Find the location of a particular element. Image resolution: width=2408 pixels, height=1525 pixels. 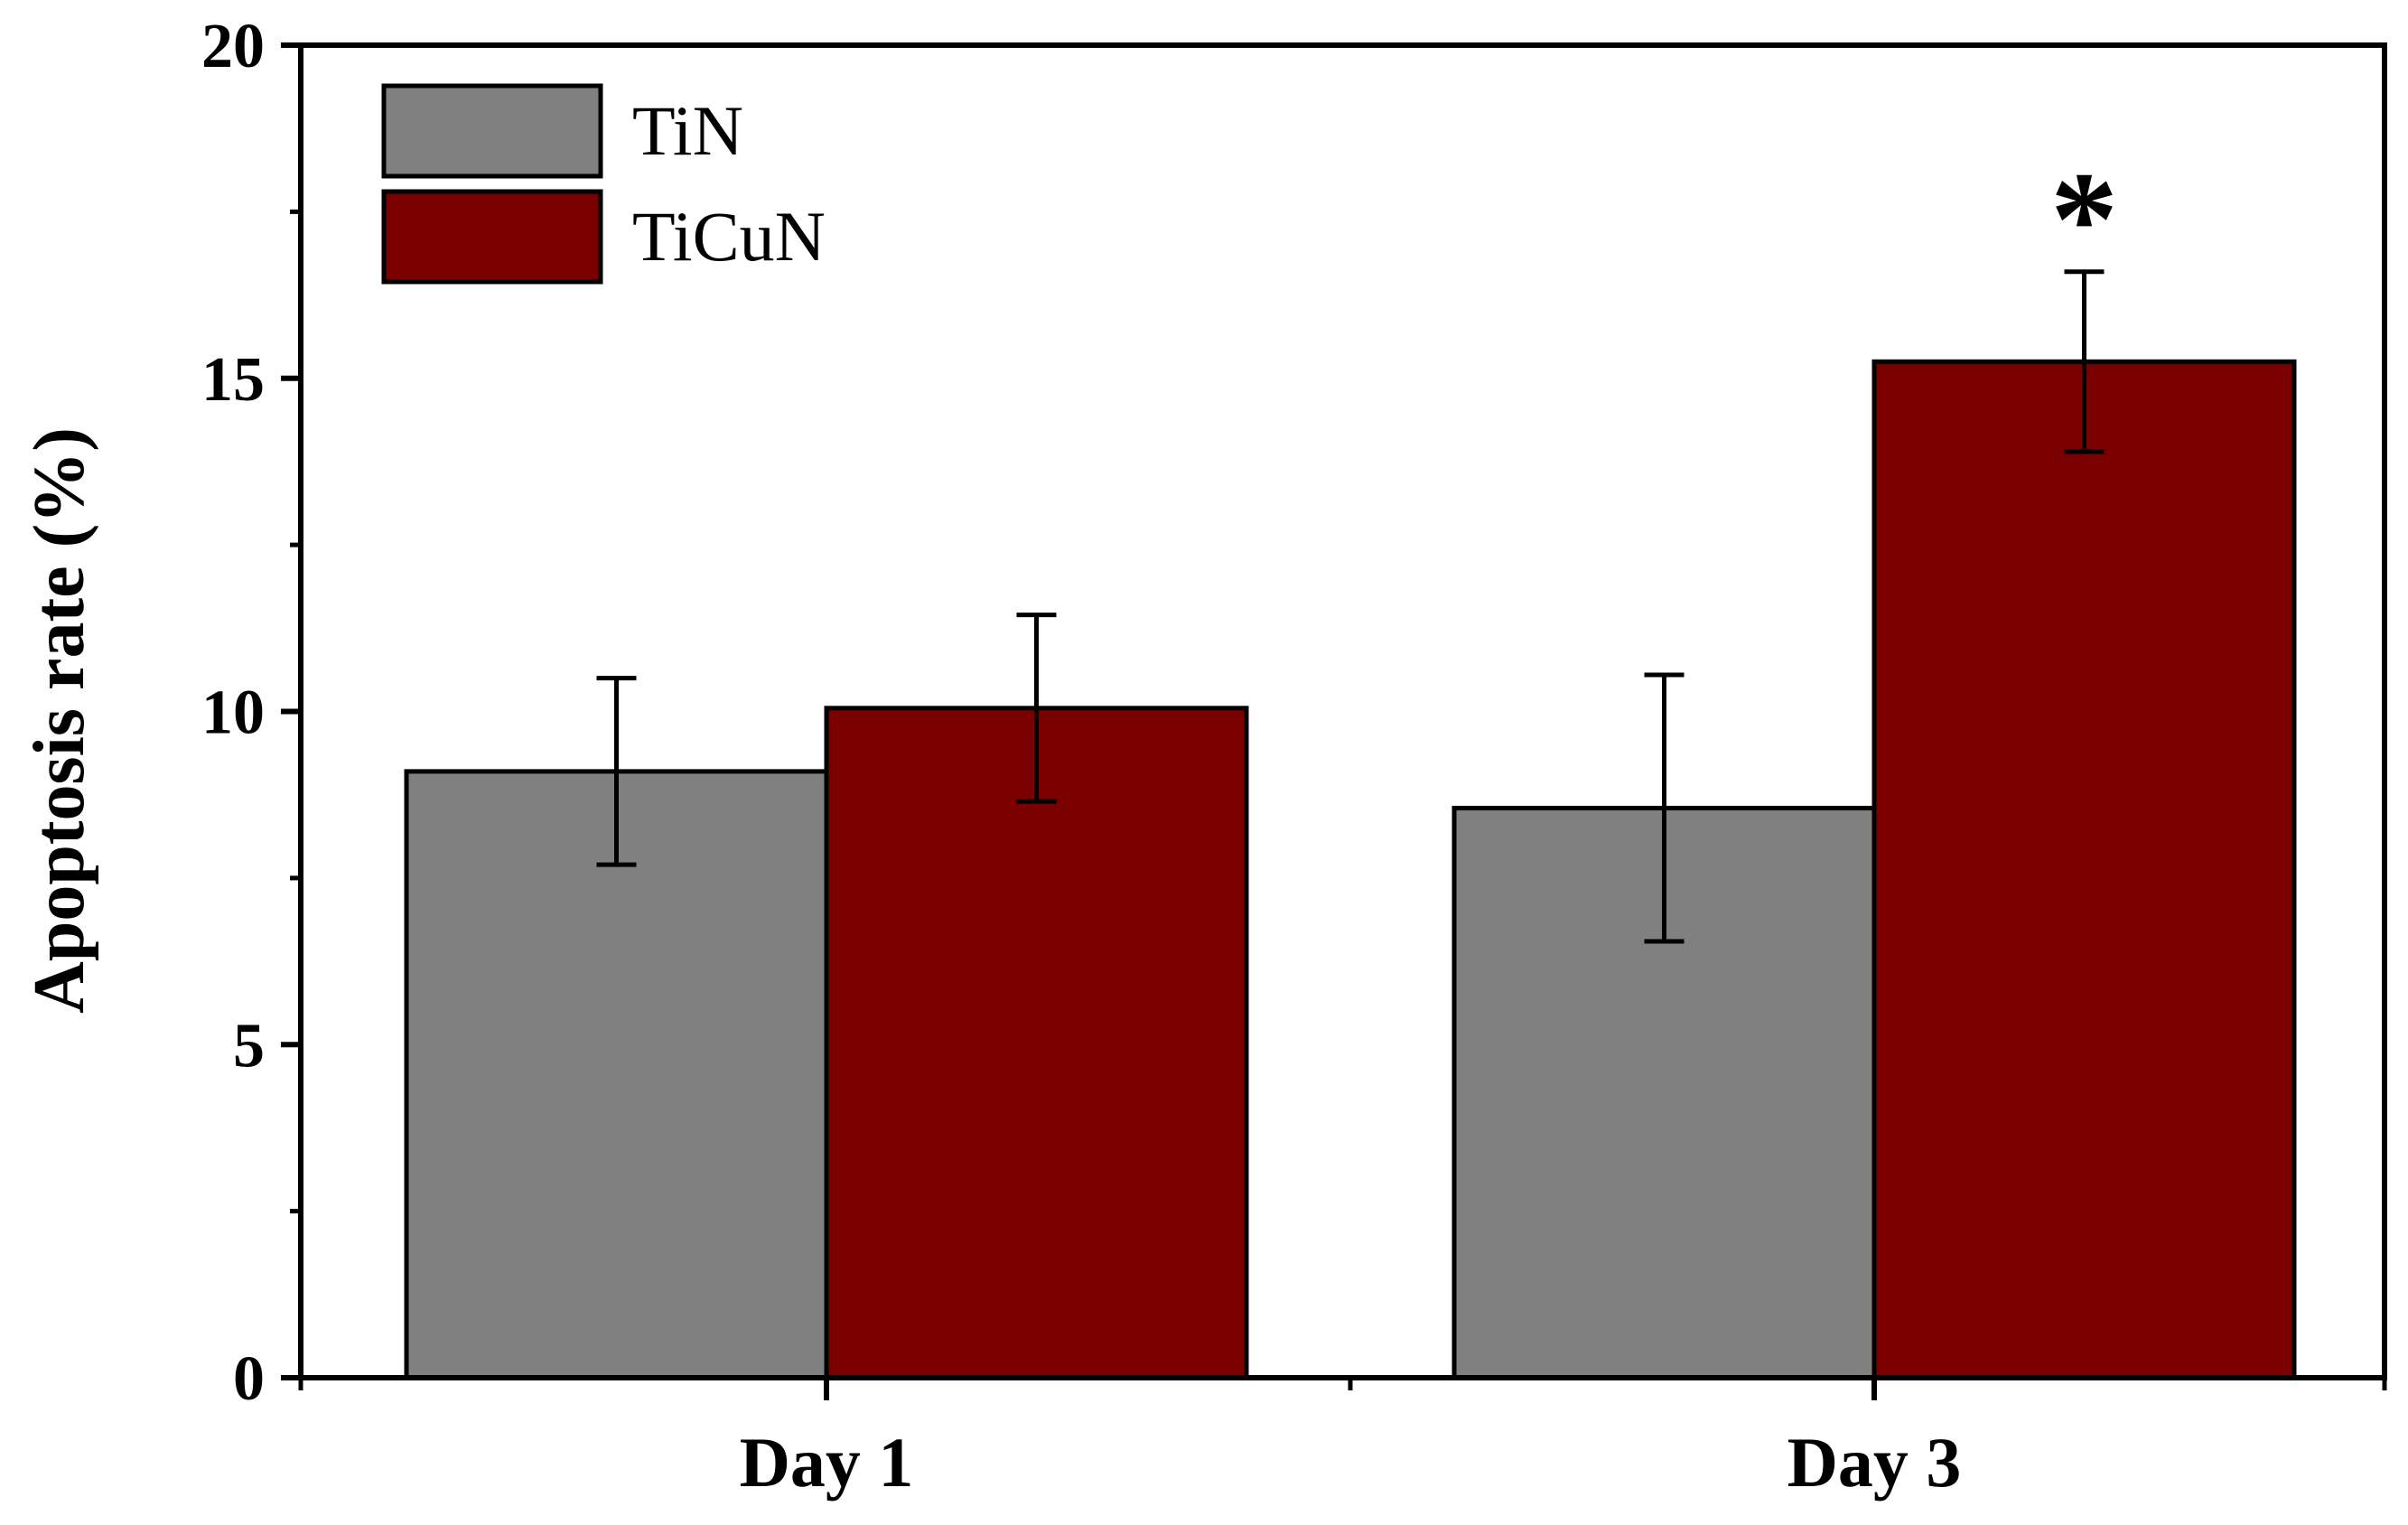

annotations-layer: * is located at coordinates (2084, 220).